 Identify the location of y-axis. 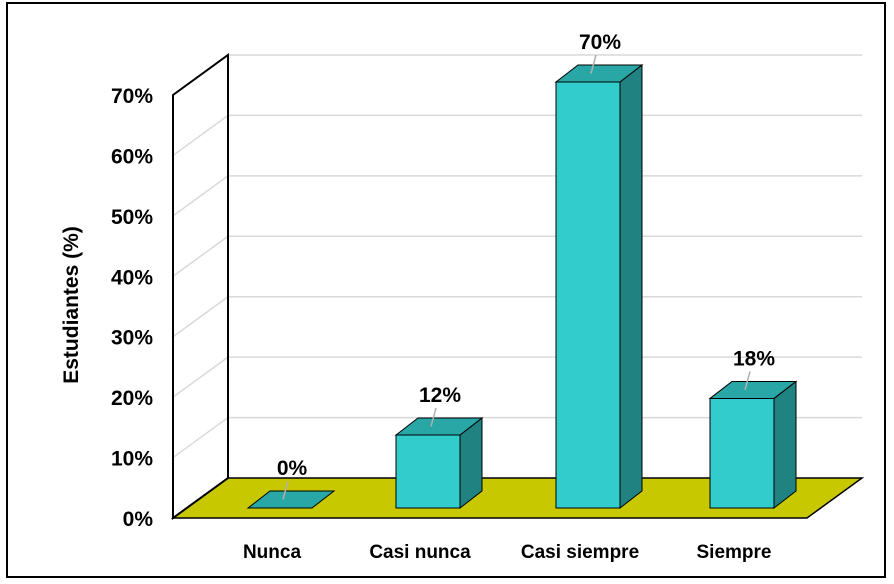
(200, 286).